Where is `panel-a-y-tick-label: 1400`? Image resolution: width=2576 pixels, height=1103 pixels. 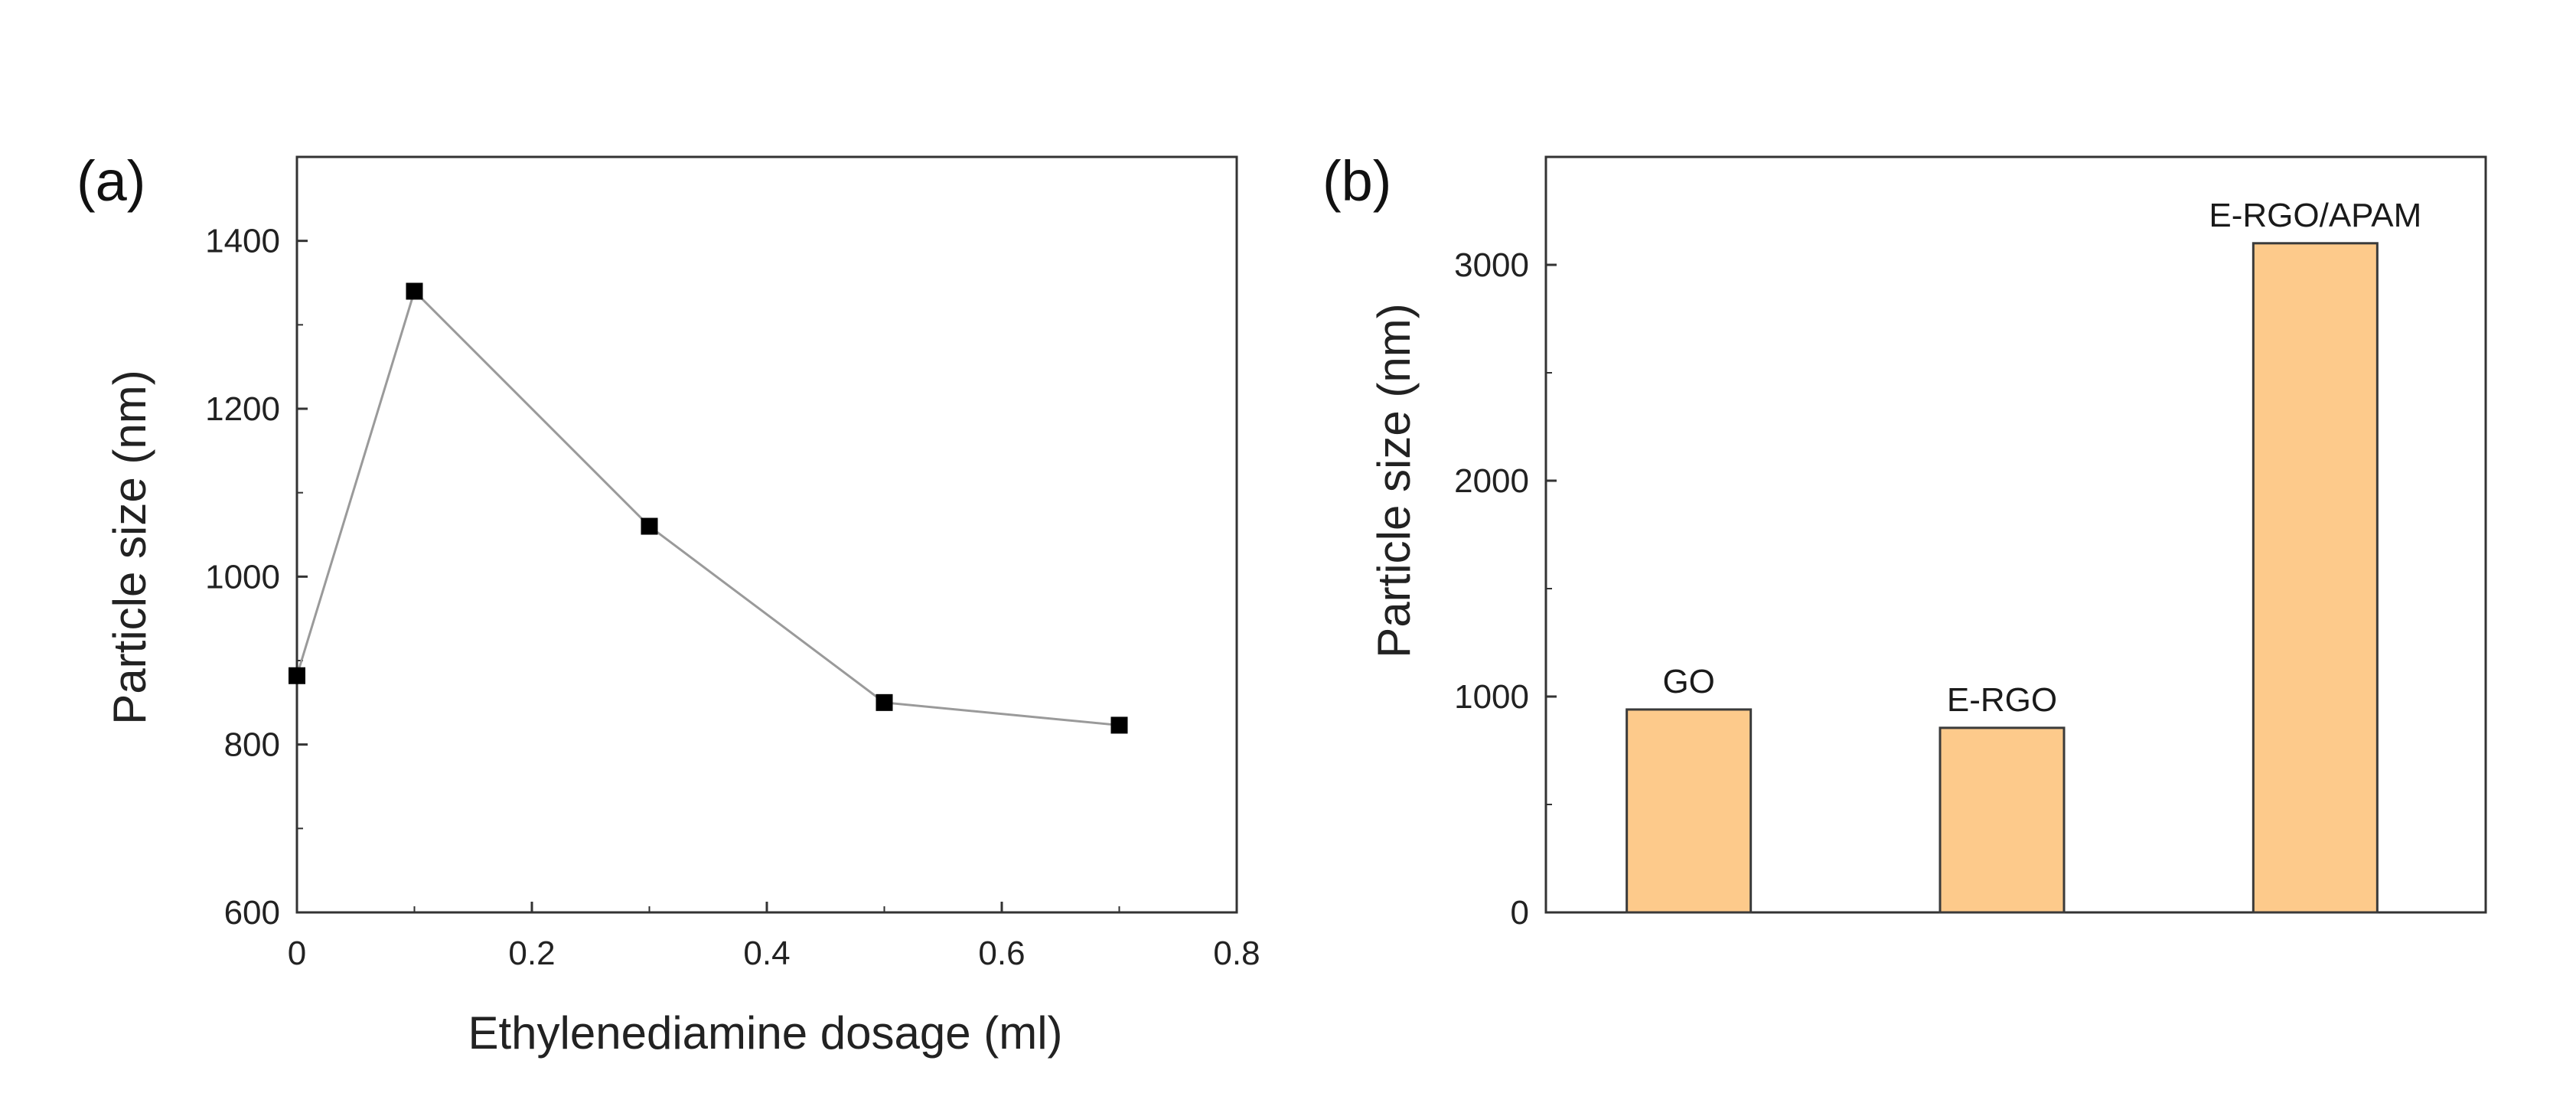 panel-a-y-tick-label: 1400 is located at coordinates (242, 241).